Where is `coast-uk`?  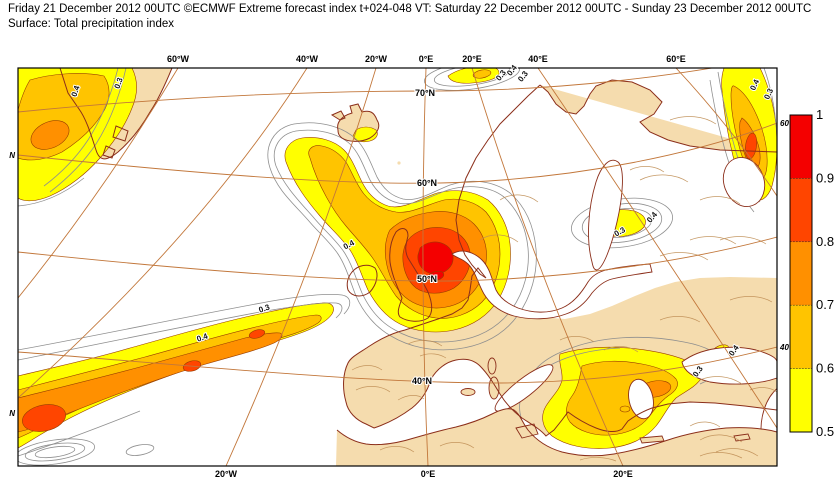
coast-uk is located at coordinates (411, 275).